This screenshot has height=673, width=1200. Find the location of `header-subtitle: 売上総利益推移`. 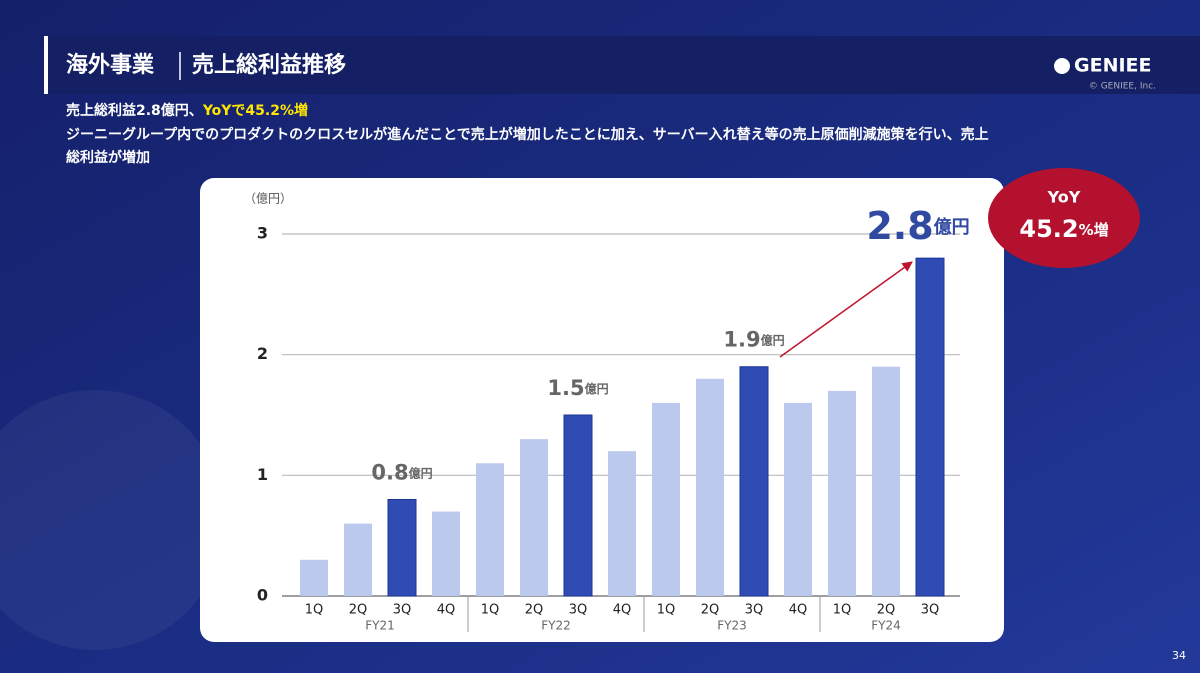

header-subtitle: 売上総利益推移 is located at coordinates (269, 65).